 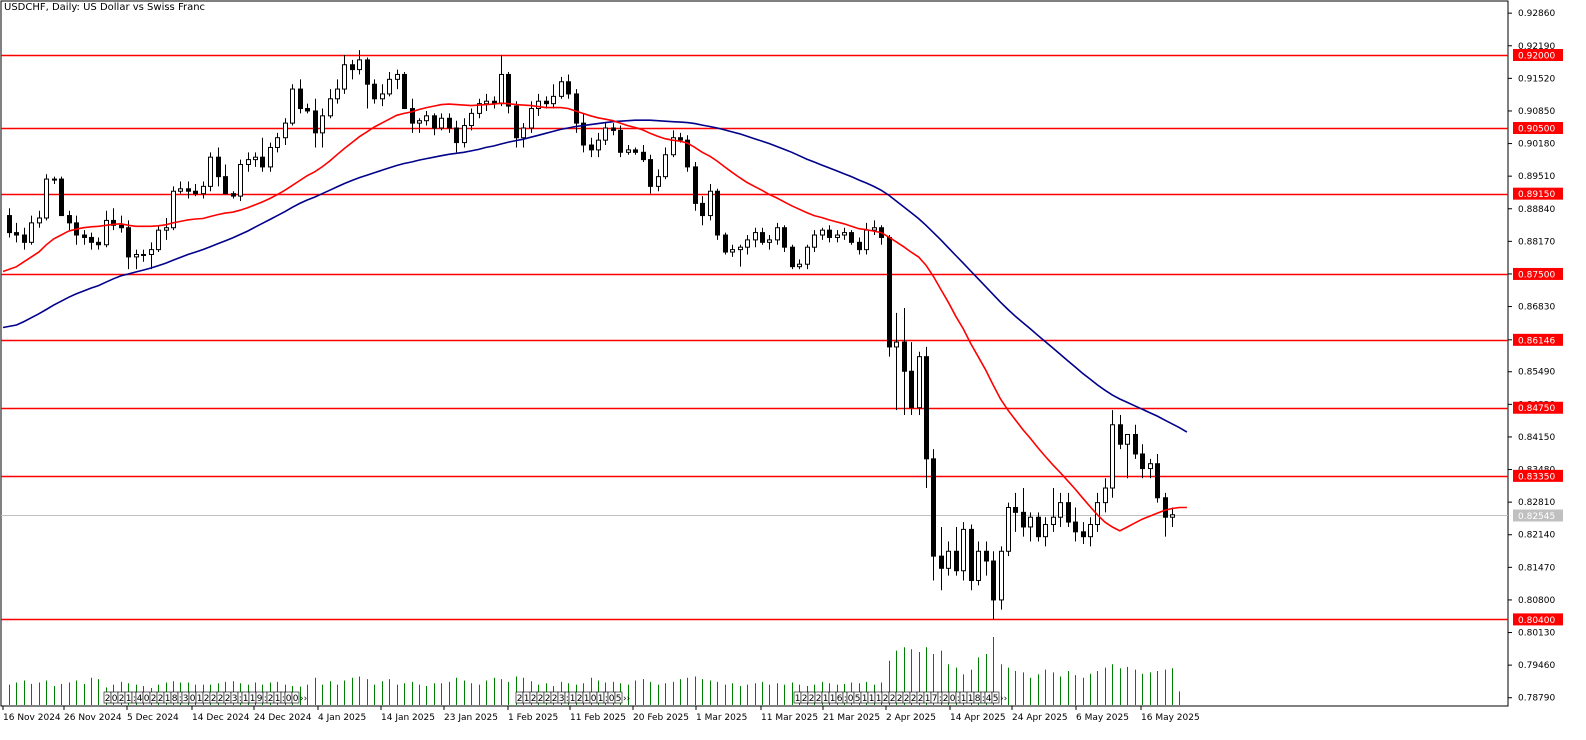 What do you see at coordinates (935, 699) in the screenshot?
I see `volume-tag: 7` at bounding box center [935, 699].